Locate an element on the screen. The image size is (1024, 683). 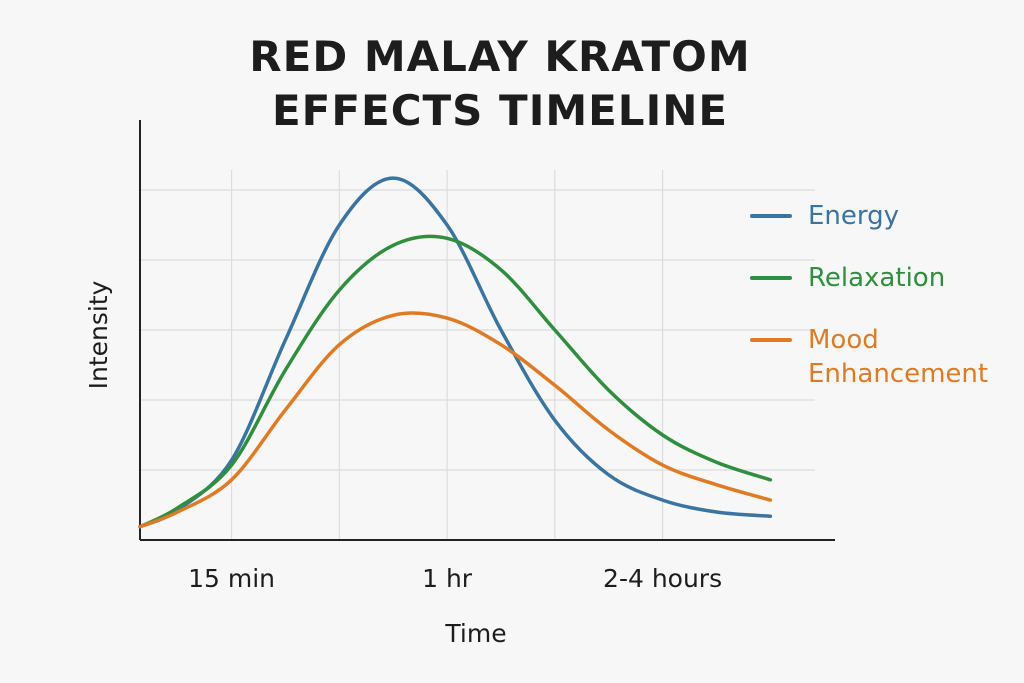
x-tick-label: 15 min is located at coordinates (231, 578).